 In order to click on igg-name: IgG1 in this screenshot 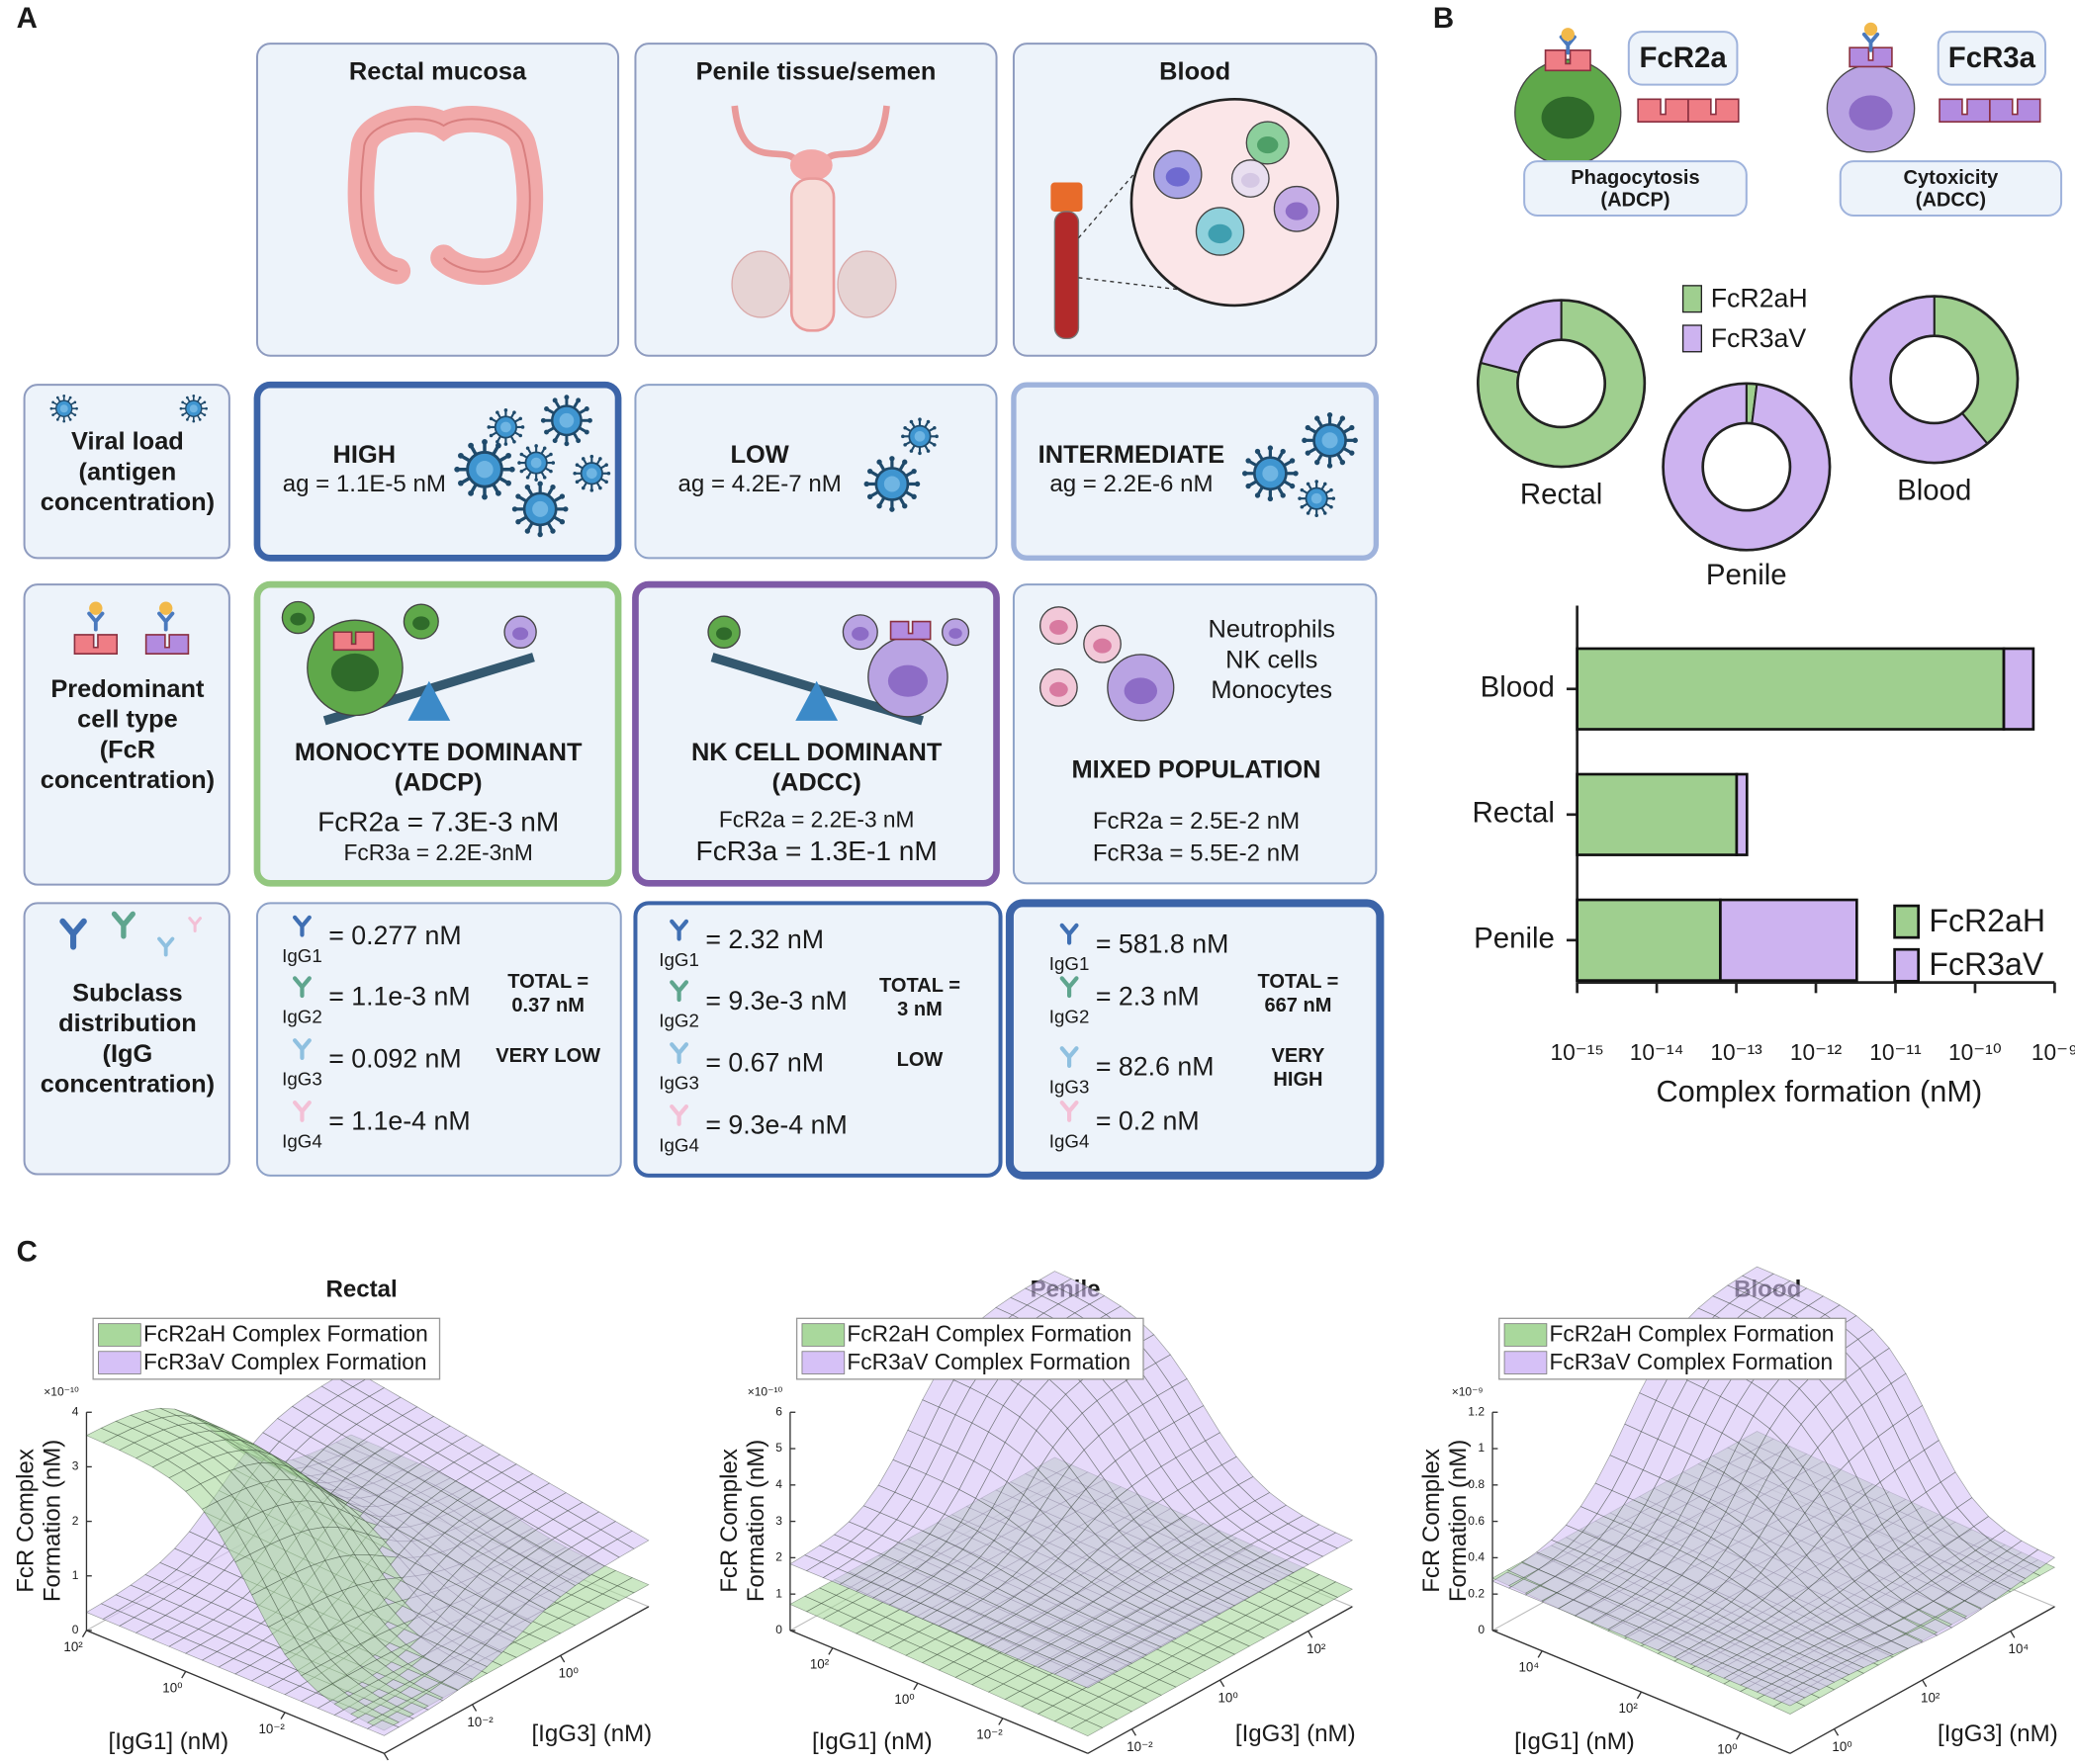, I will do `click(1069, 964)`.